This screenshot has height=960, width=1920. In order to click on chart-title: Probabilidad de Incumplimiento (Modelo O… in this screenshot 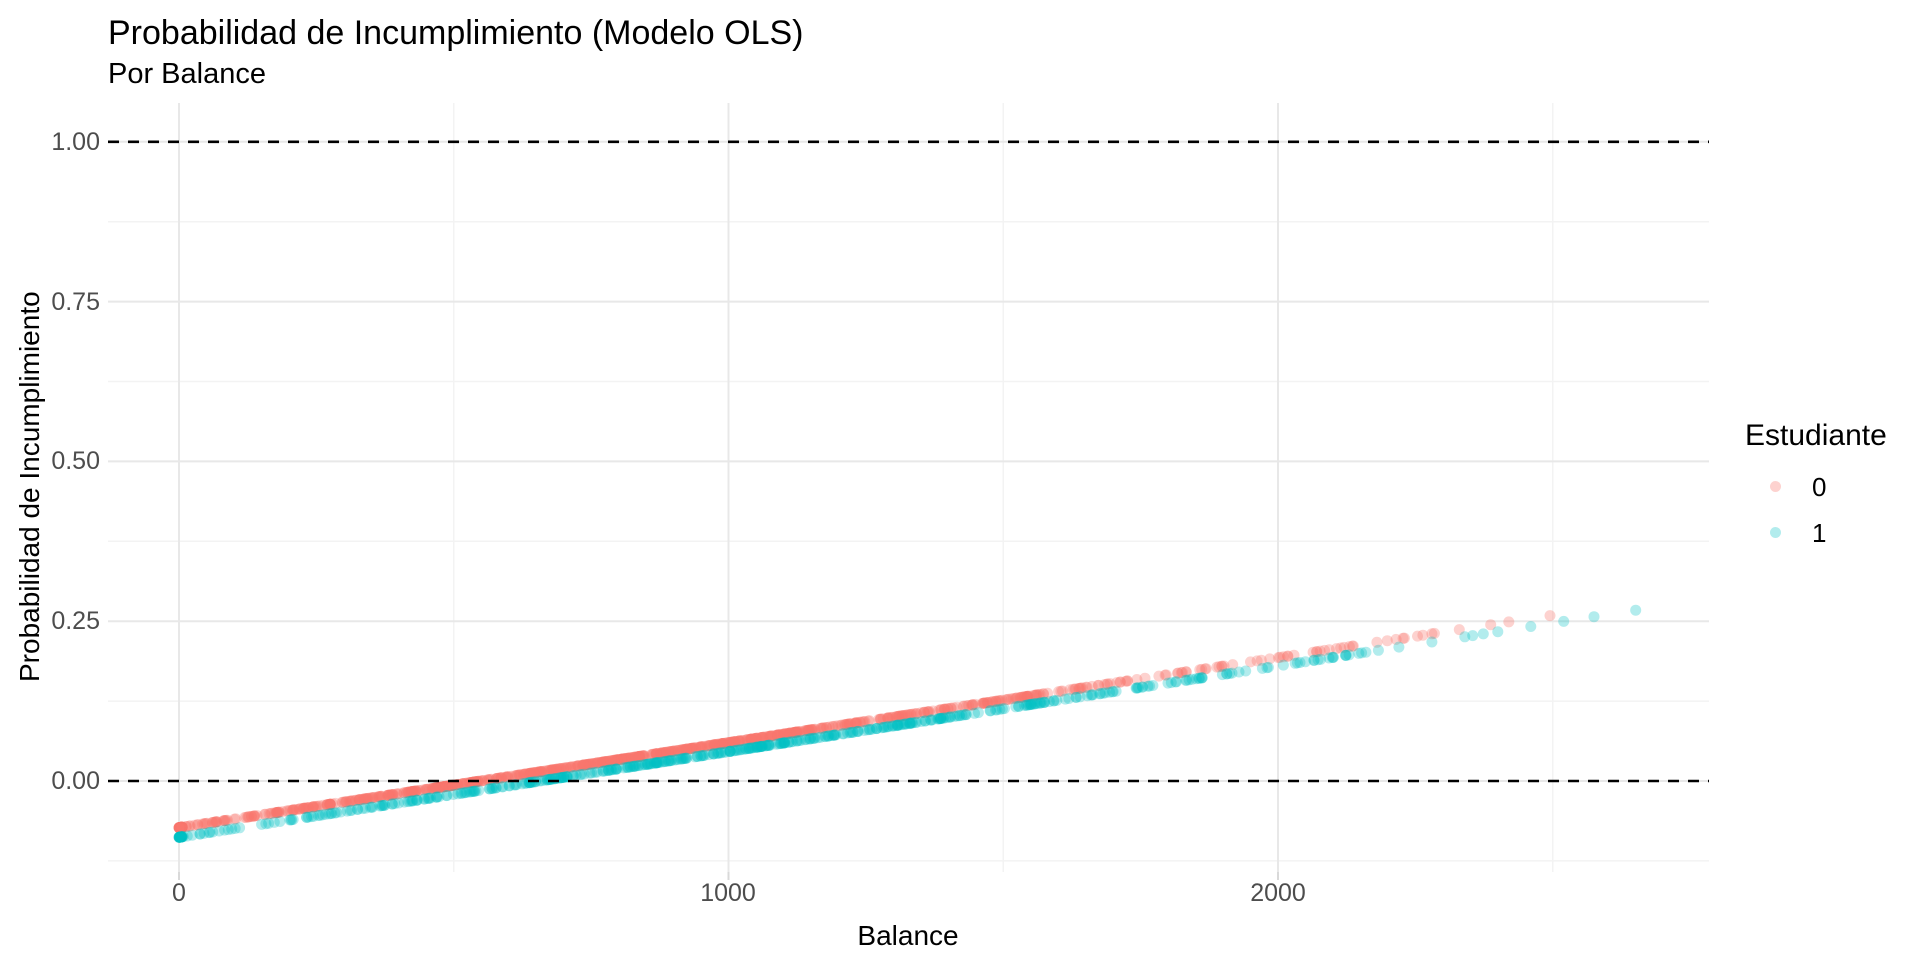, I will do `click(456, 33)`.